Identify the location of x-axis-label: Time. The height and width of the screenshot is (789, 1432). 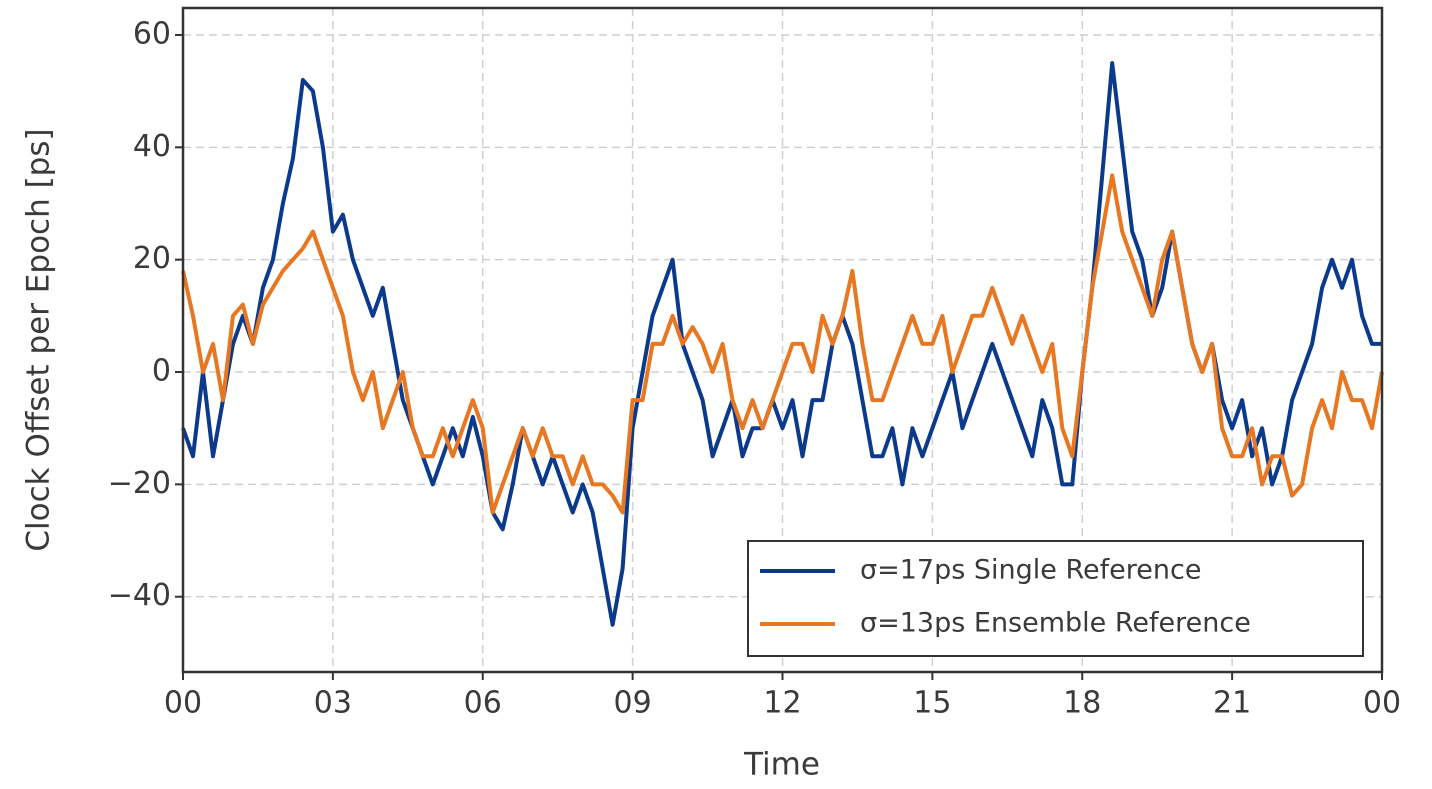
(781, 765).